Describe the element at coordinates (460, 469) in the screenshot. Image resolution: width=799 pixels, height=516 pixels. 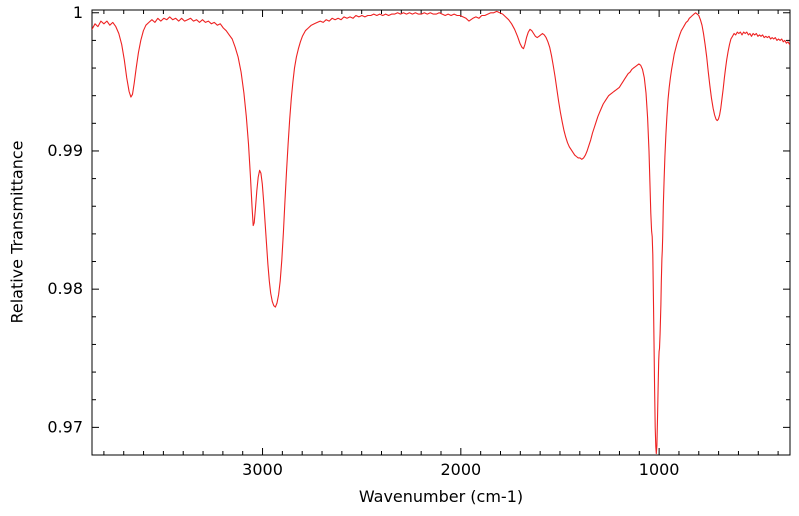
I see `x-tick-label: 2000` at that location.